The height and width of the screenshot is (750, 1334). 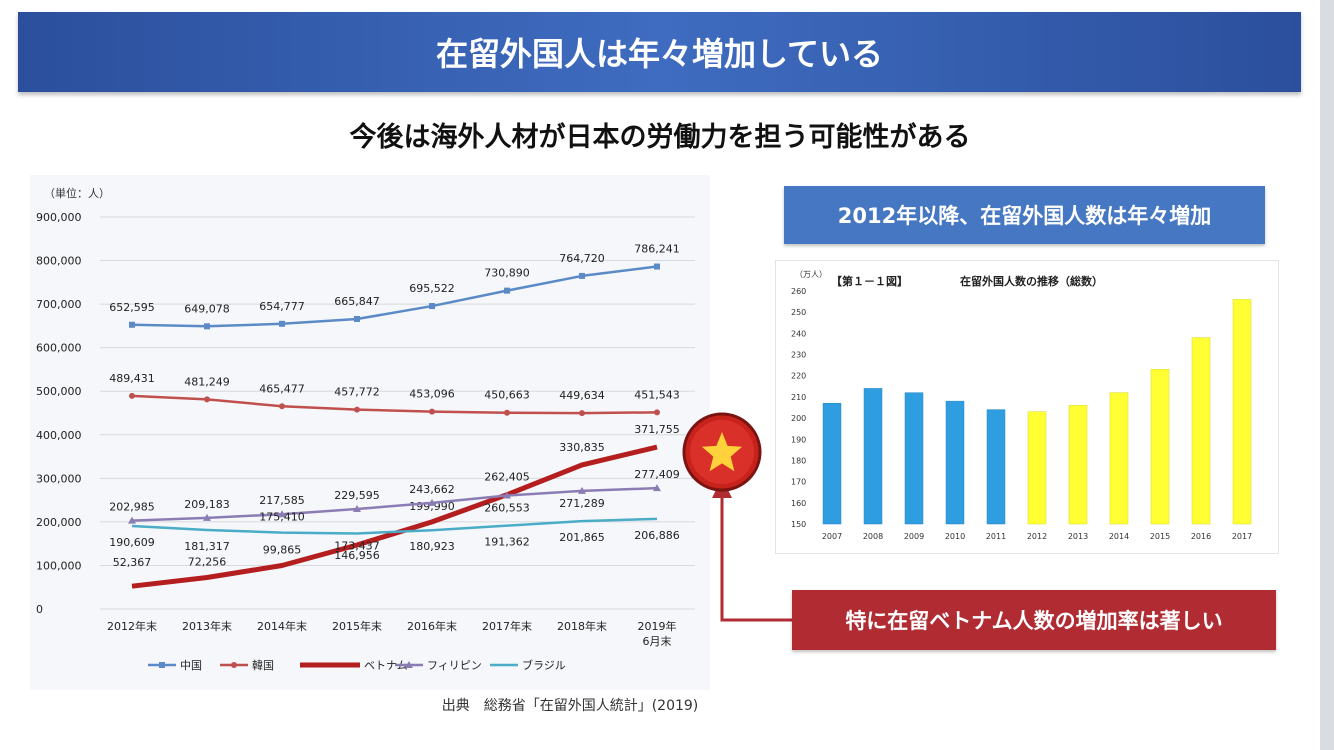 I want to click on line-chart-y-tick-label: 0, so click(x=39, y=609).